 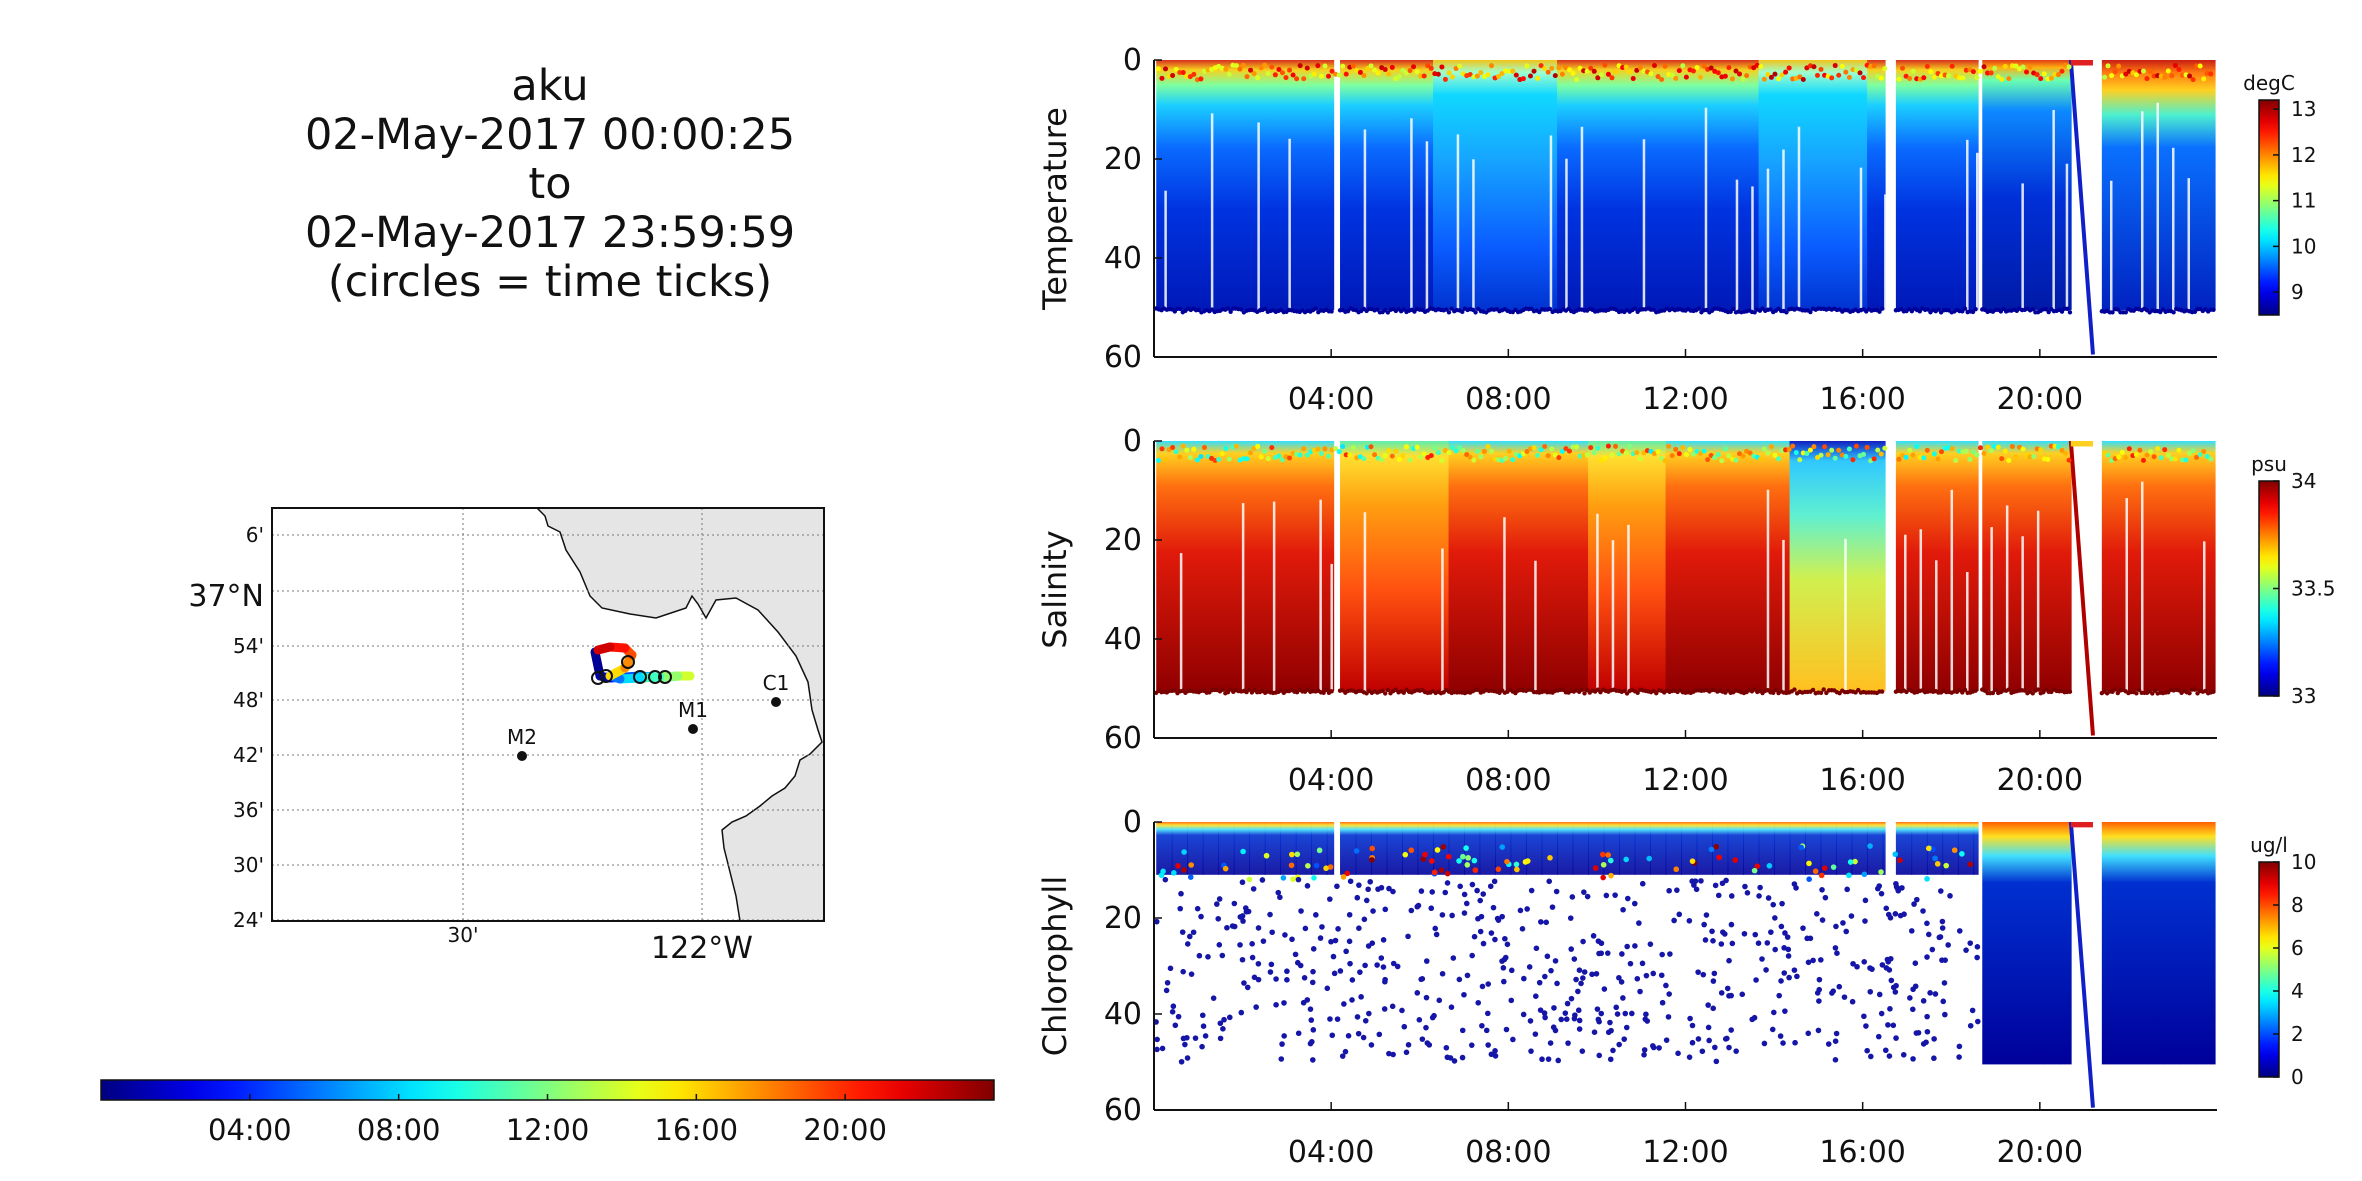 I want to click on sal-colorbar-unit: psu, so click(x=2269, y=464).